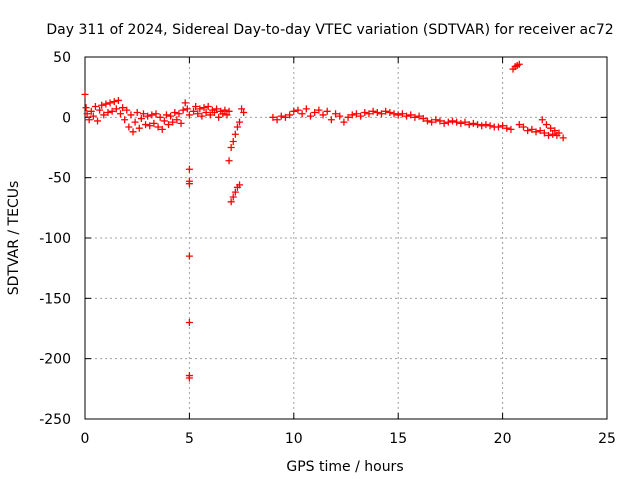 The image size is (640, 480). Describe the element at coordinates (398, 439) in the screenshot. I see `x-tick-label: 15` at that location.